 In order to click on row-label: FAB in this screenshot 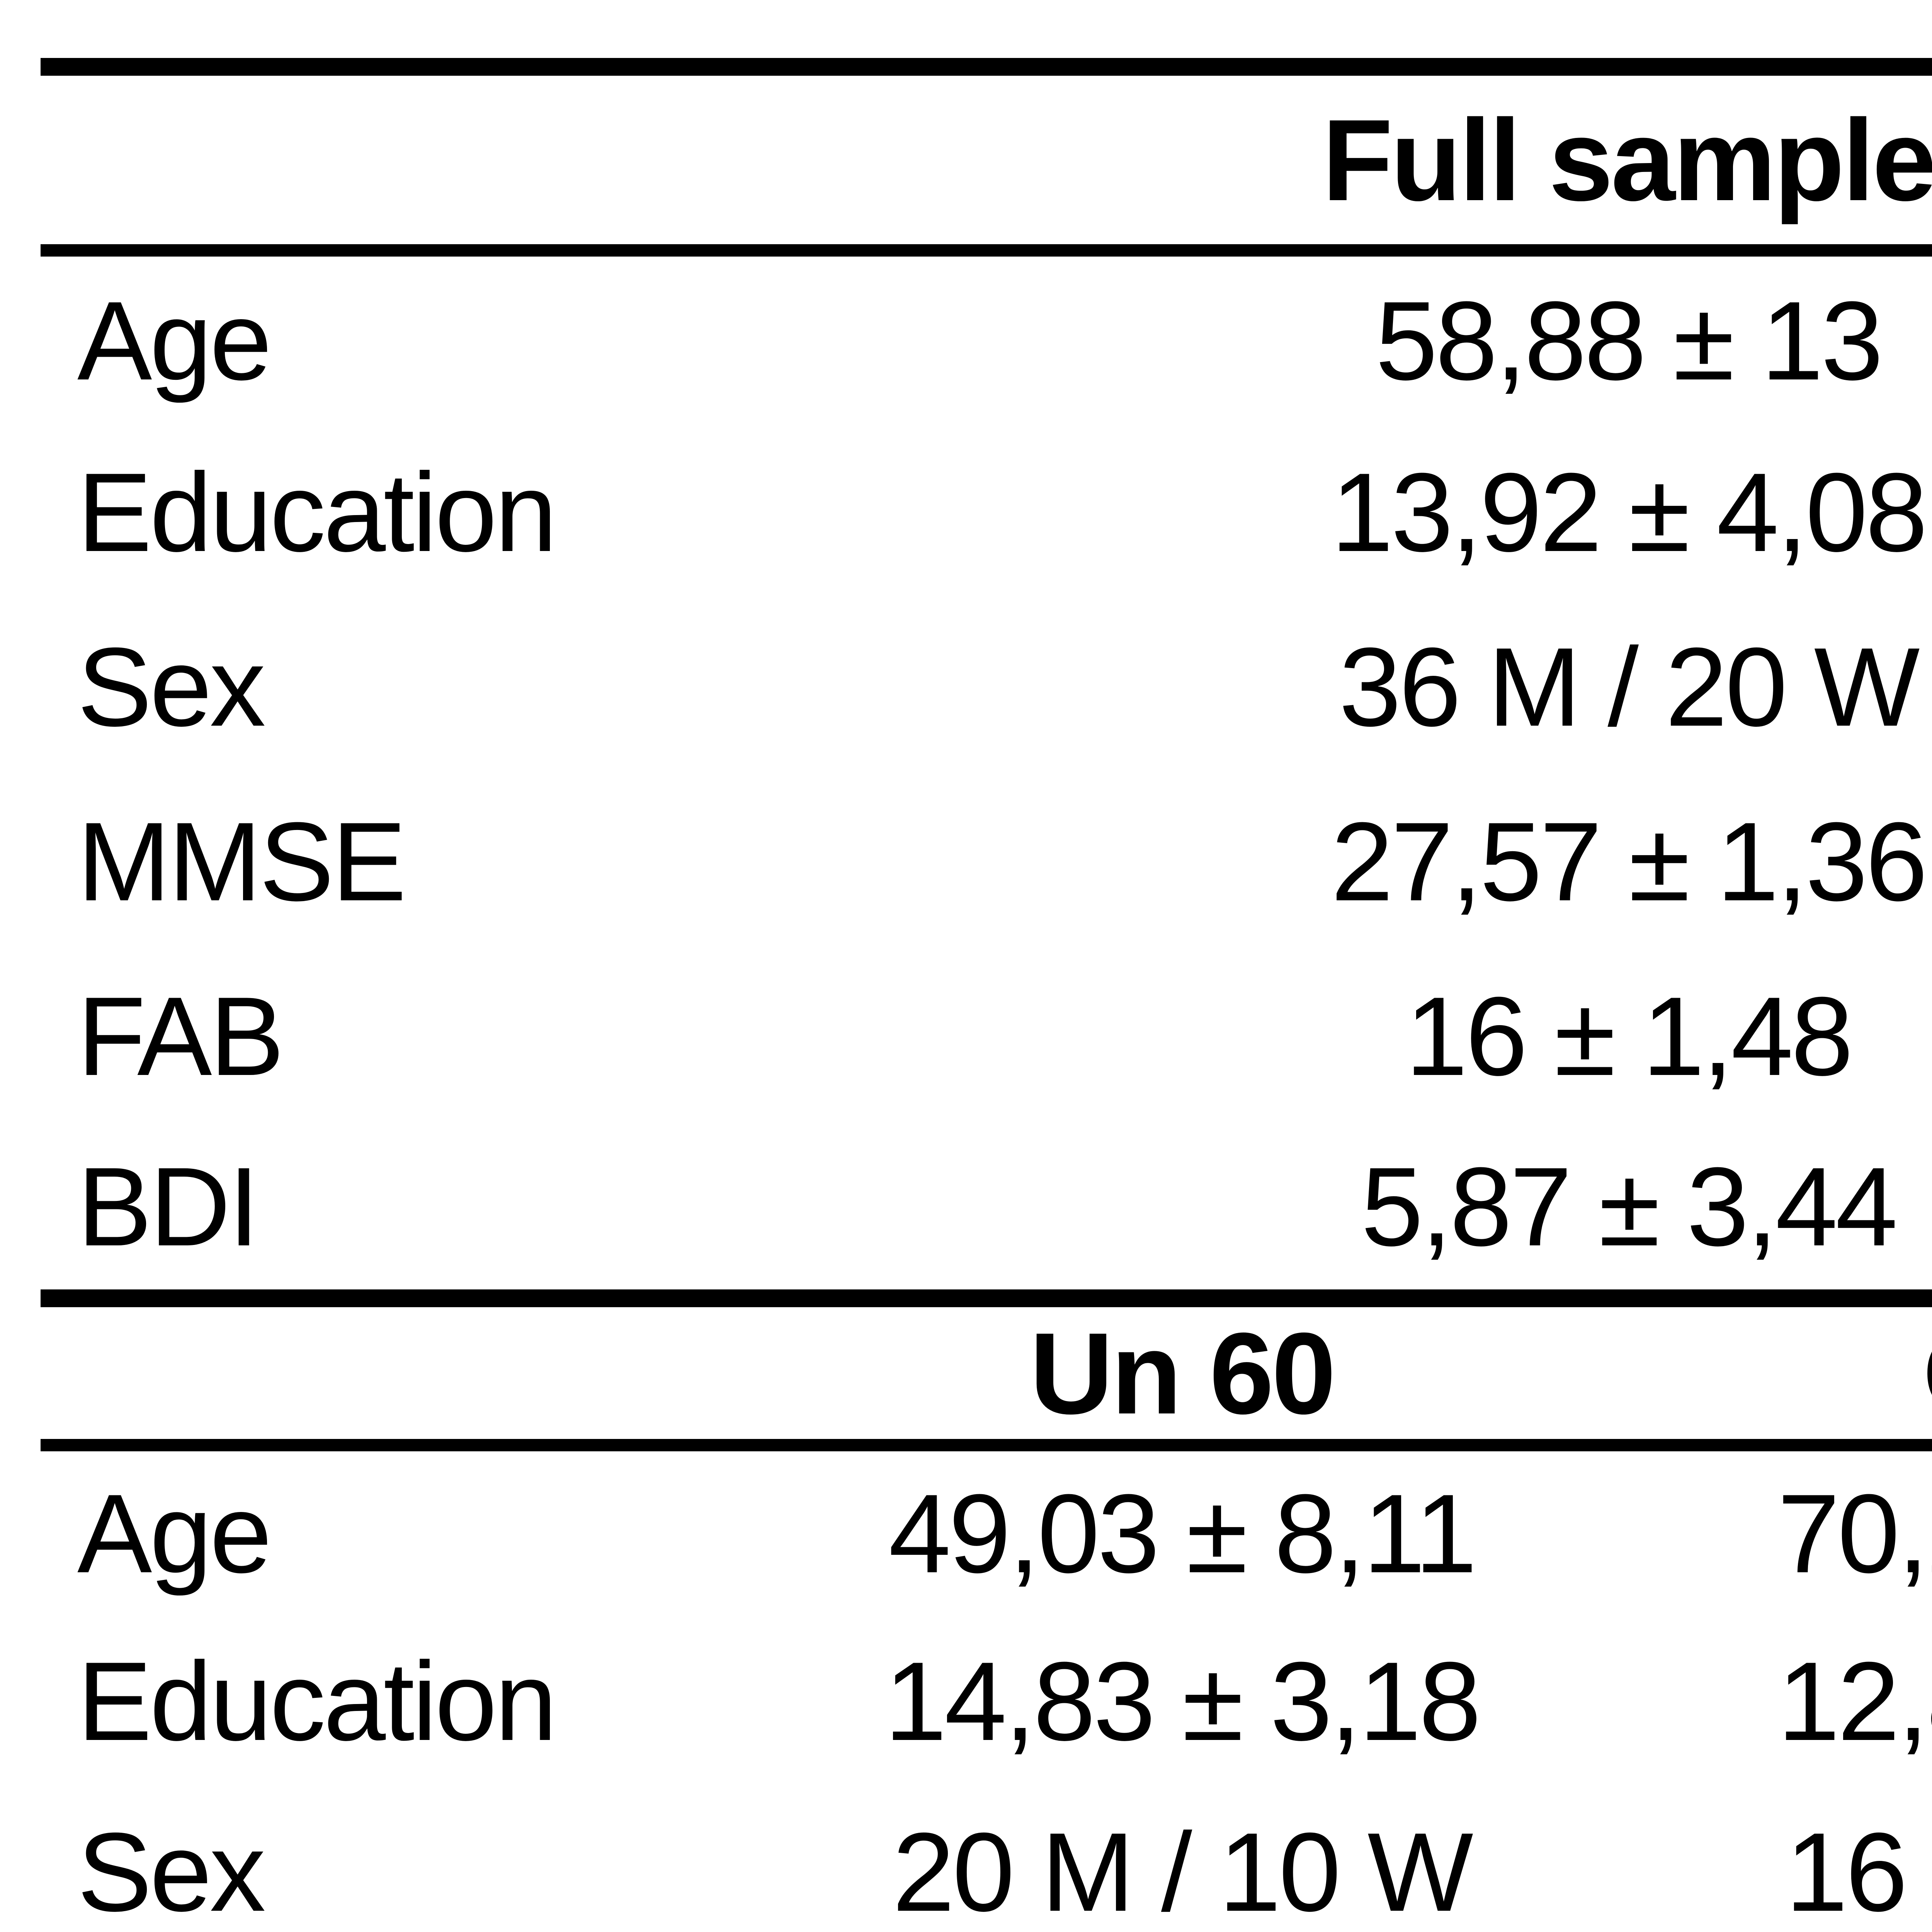, I will do `click(181, 1036)`.